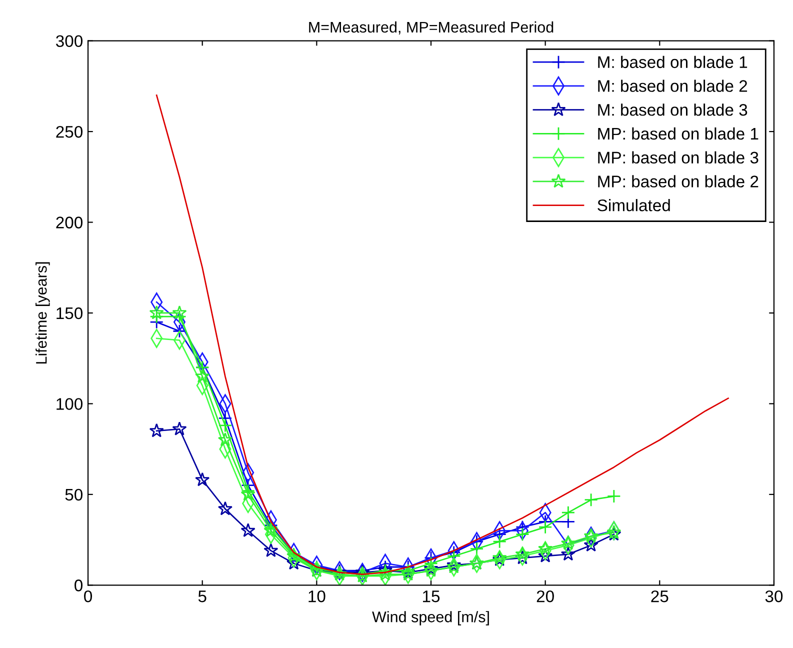  What do you see at coordinates (659, 596) in the screenshot?
I see `x-tick-label: 25` at bounding box center [659, 596].